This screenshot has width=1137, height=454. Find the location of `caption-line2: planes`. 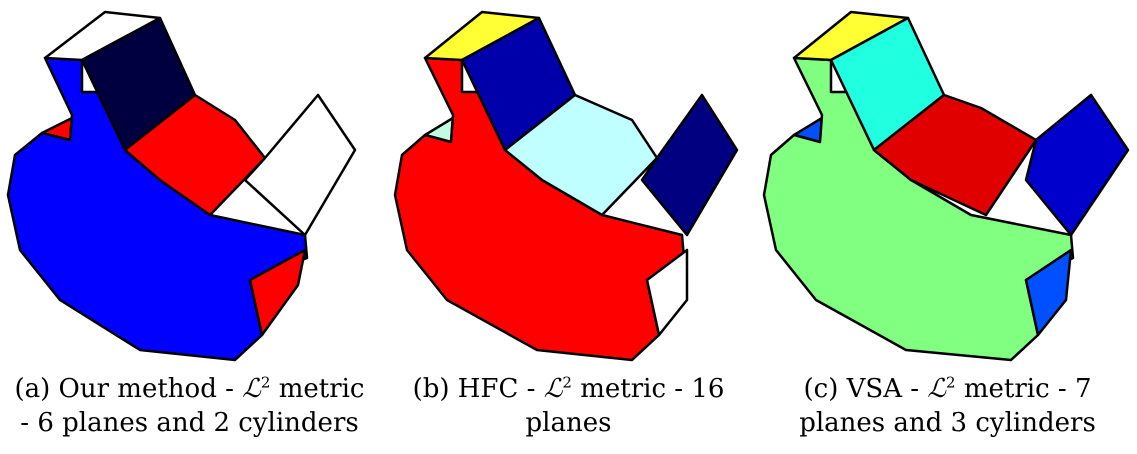

caption-line2: planes is located at coordinates (568, 423).